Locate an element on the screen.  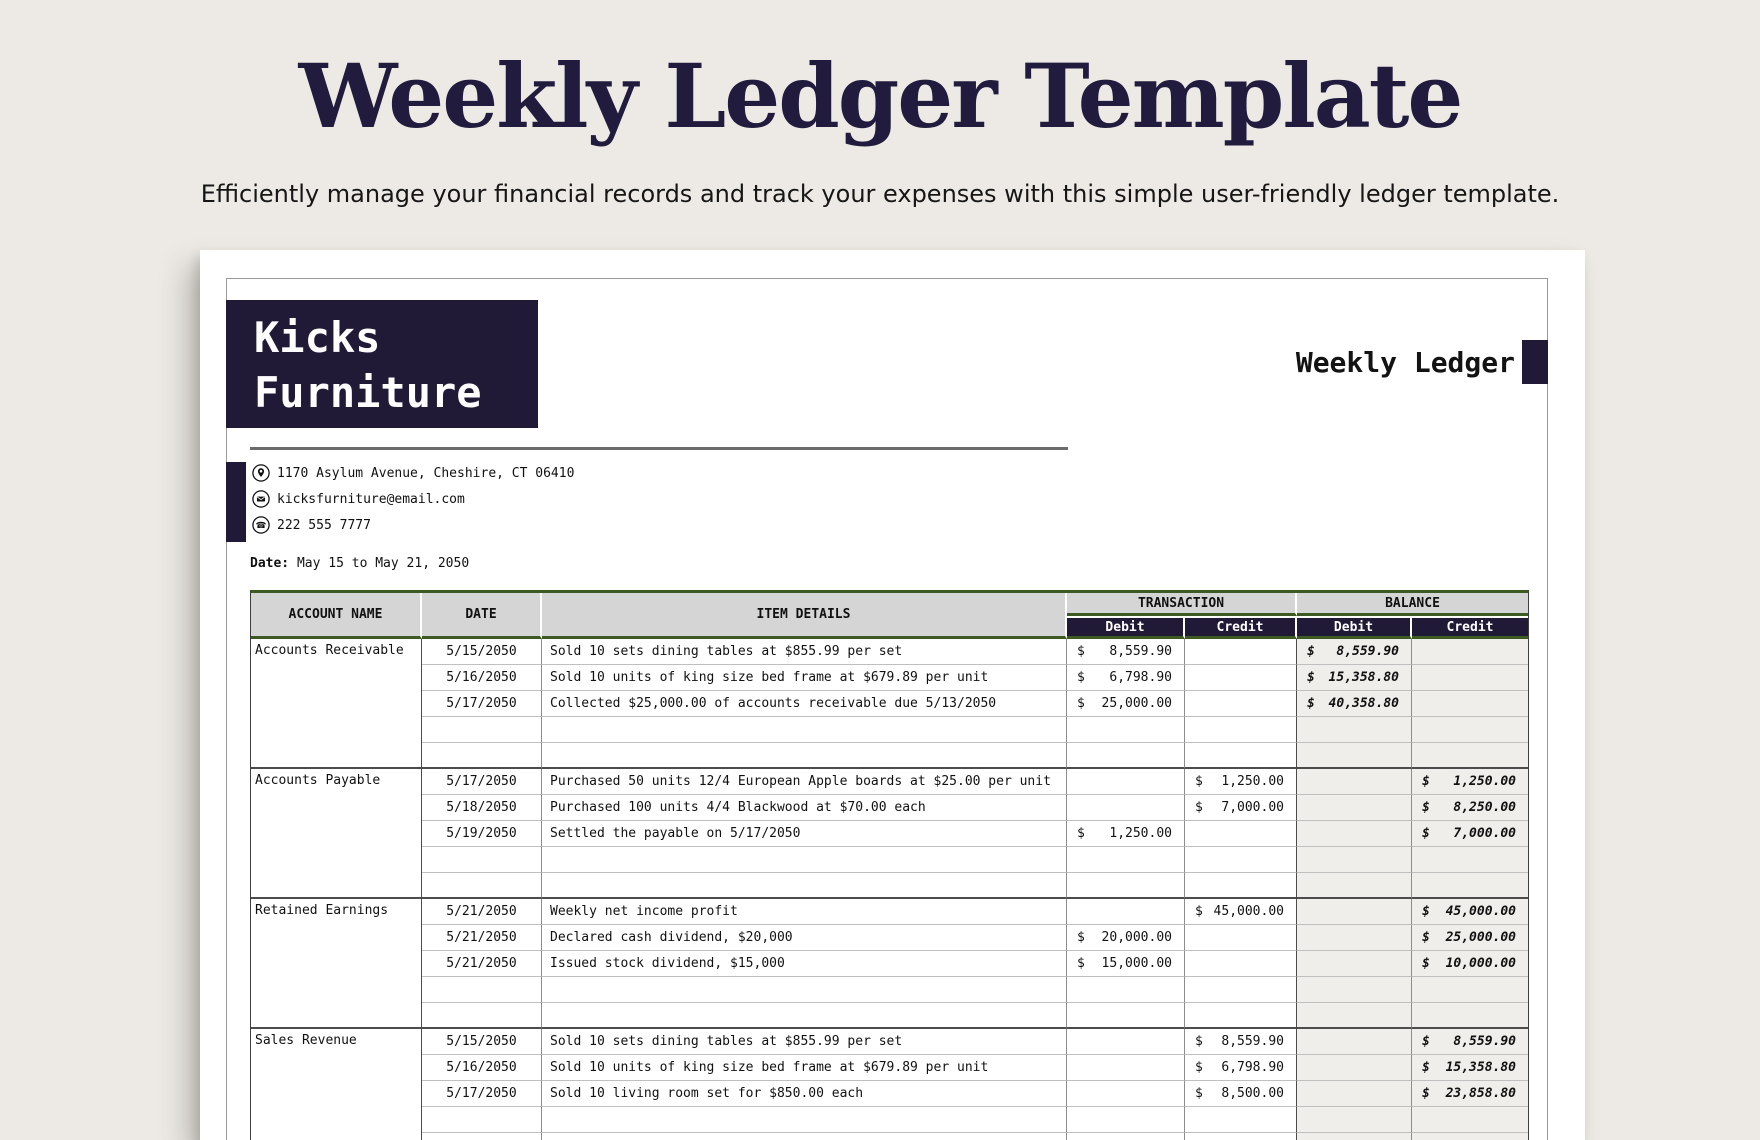
balance-credit-cell: $15,358.80 is located at coordinates (1470, 1068).